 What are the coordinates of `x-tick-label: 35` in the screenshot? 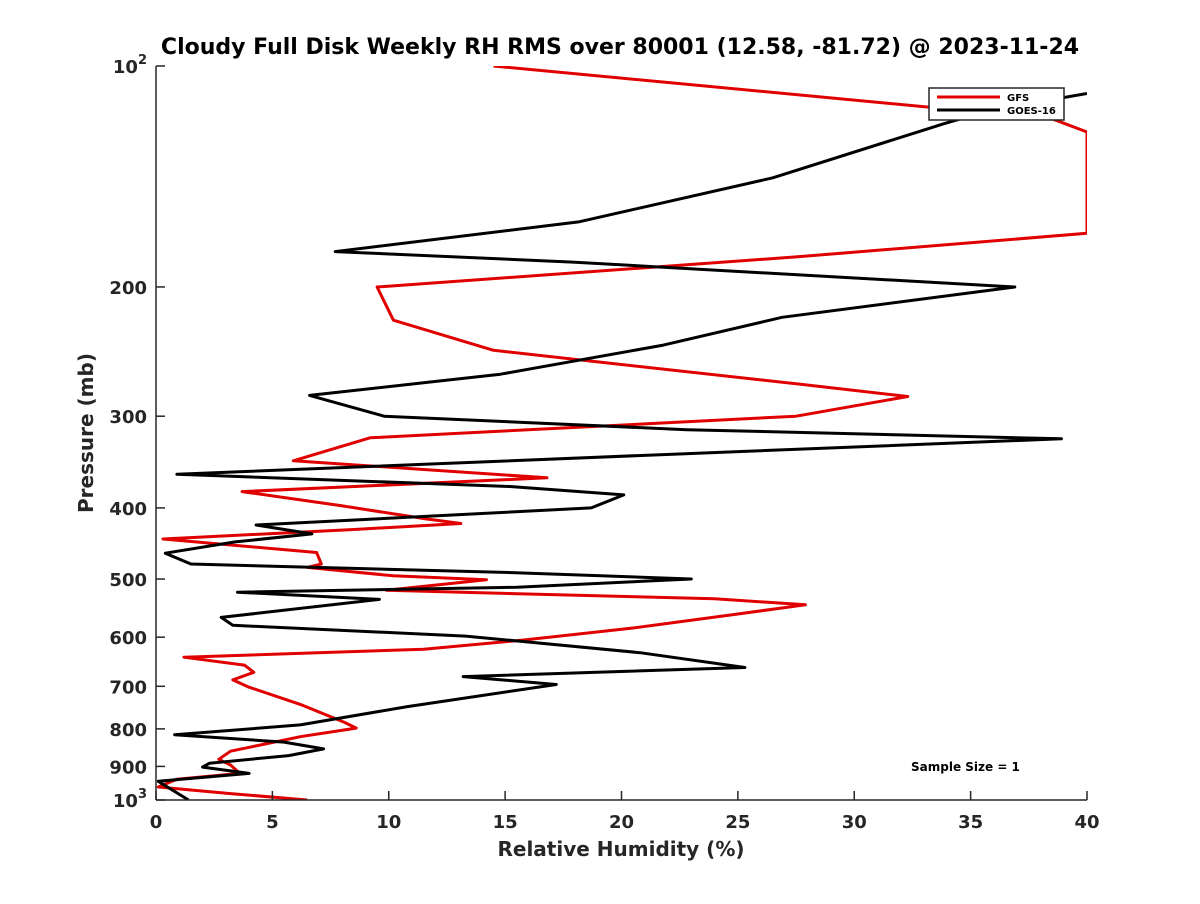 It's located at (970, 822).